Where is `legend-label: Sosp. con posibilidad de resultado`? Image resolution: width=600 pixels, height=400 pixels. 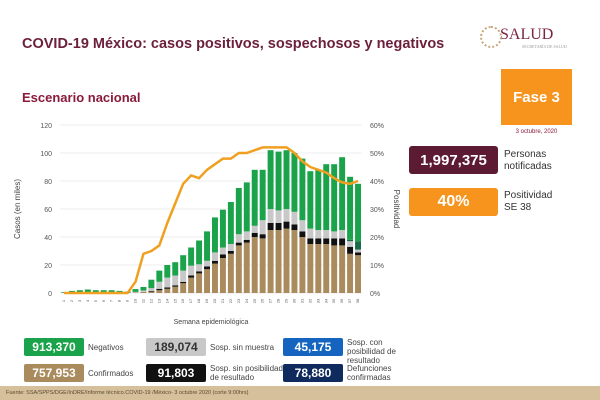 legend-label: Sosp. con posibilidad de resultado is located at coordinates (371, 351).